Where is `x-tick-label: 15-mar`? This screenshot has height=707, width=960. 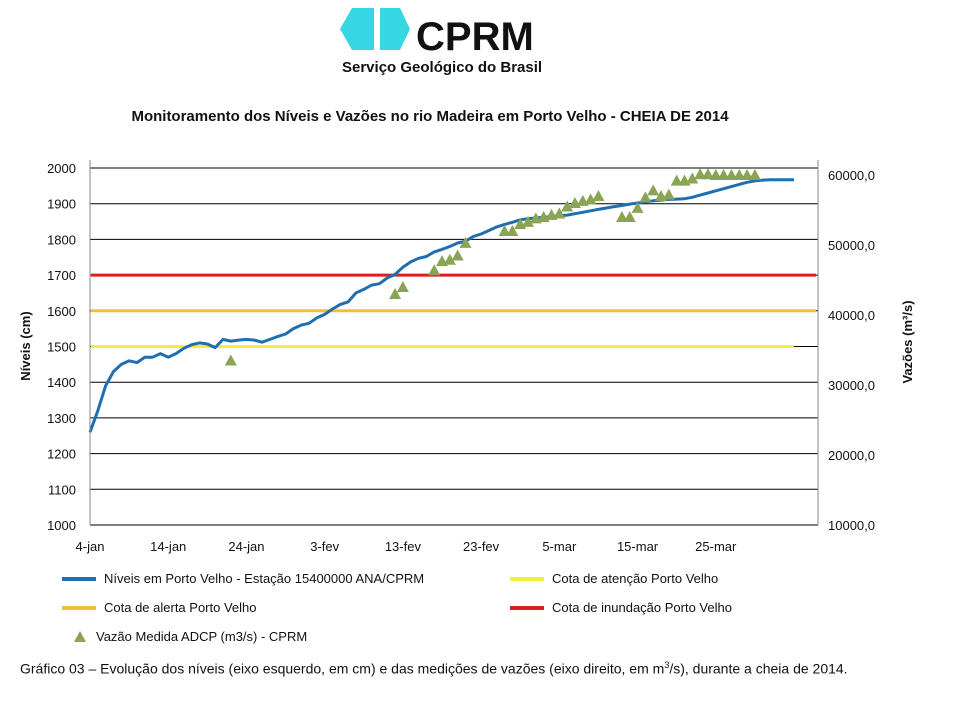
x-tick-label: 15-mar is located at coordinates (638, 546).